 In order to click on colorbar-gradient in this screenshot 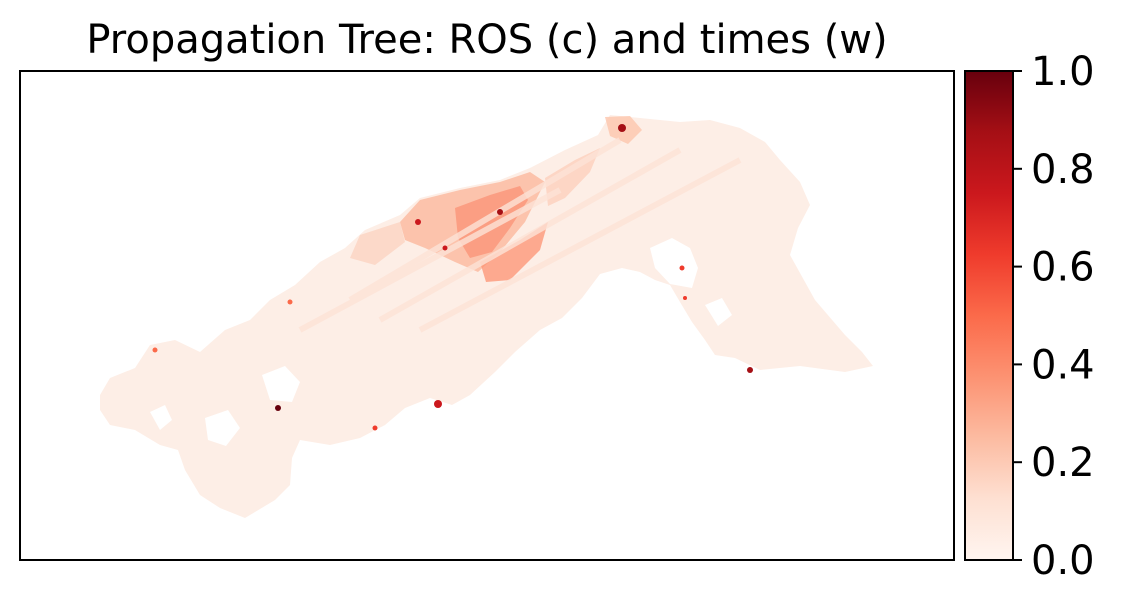, I will do `click(989, 315)`.